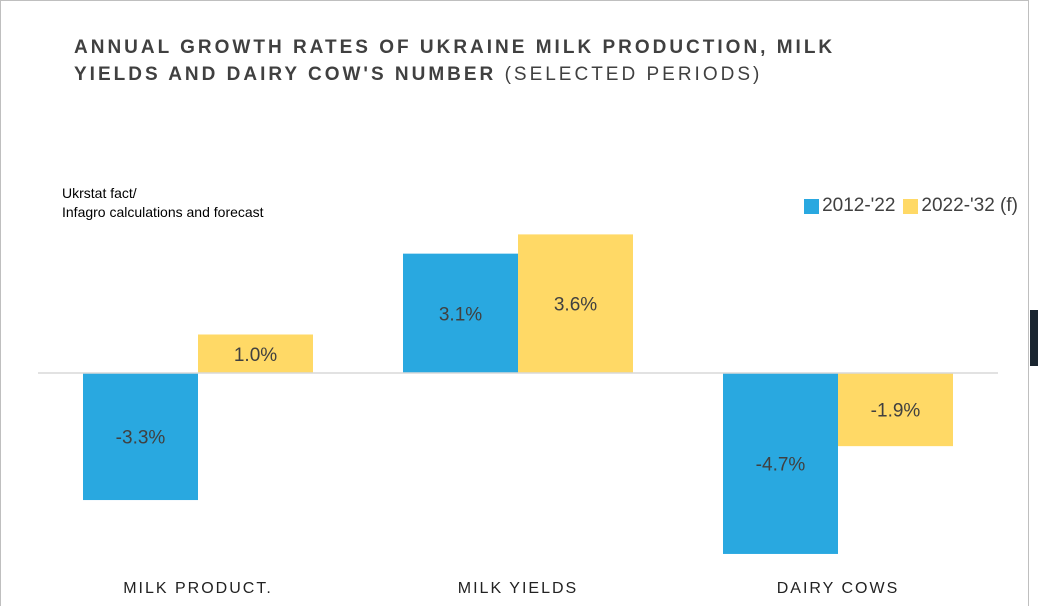 The height and width of the screenshot is (606, 1038). I want to click on chart-legend: 2012-'22 2022-'32 (f), so click(907, 206).